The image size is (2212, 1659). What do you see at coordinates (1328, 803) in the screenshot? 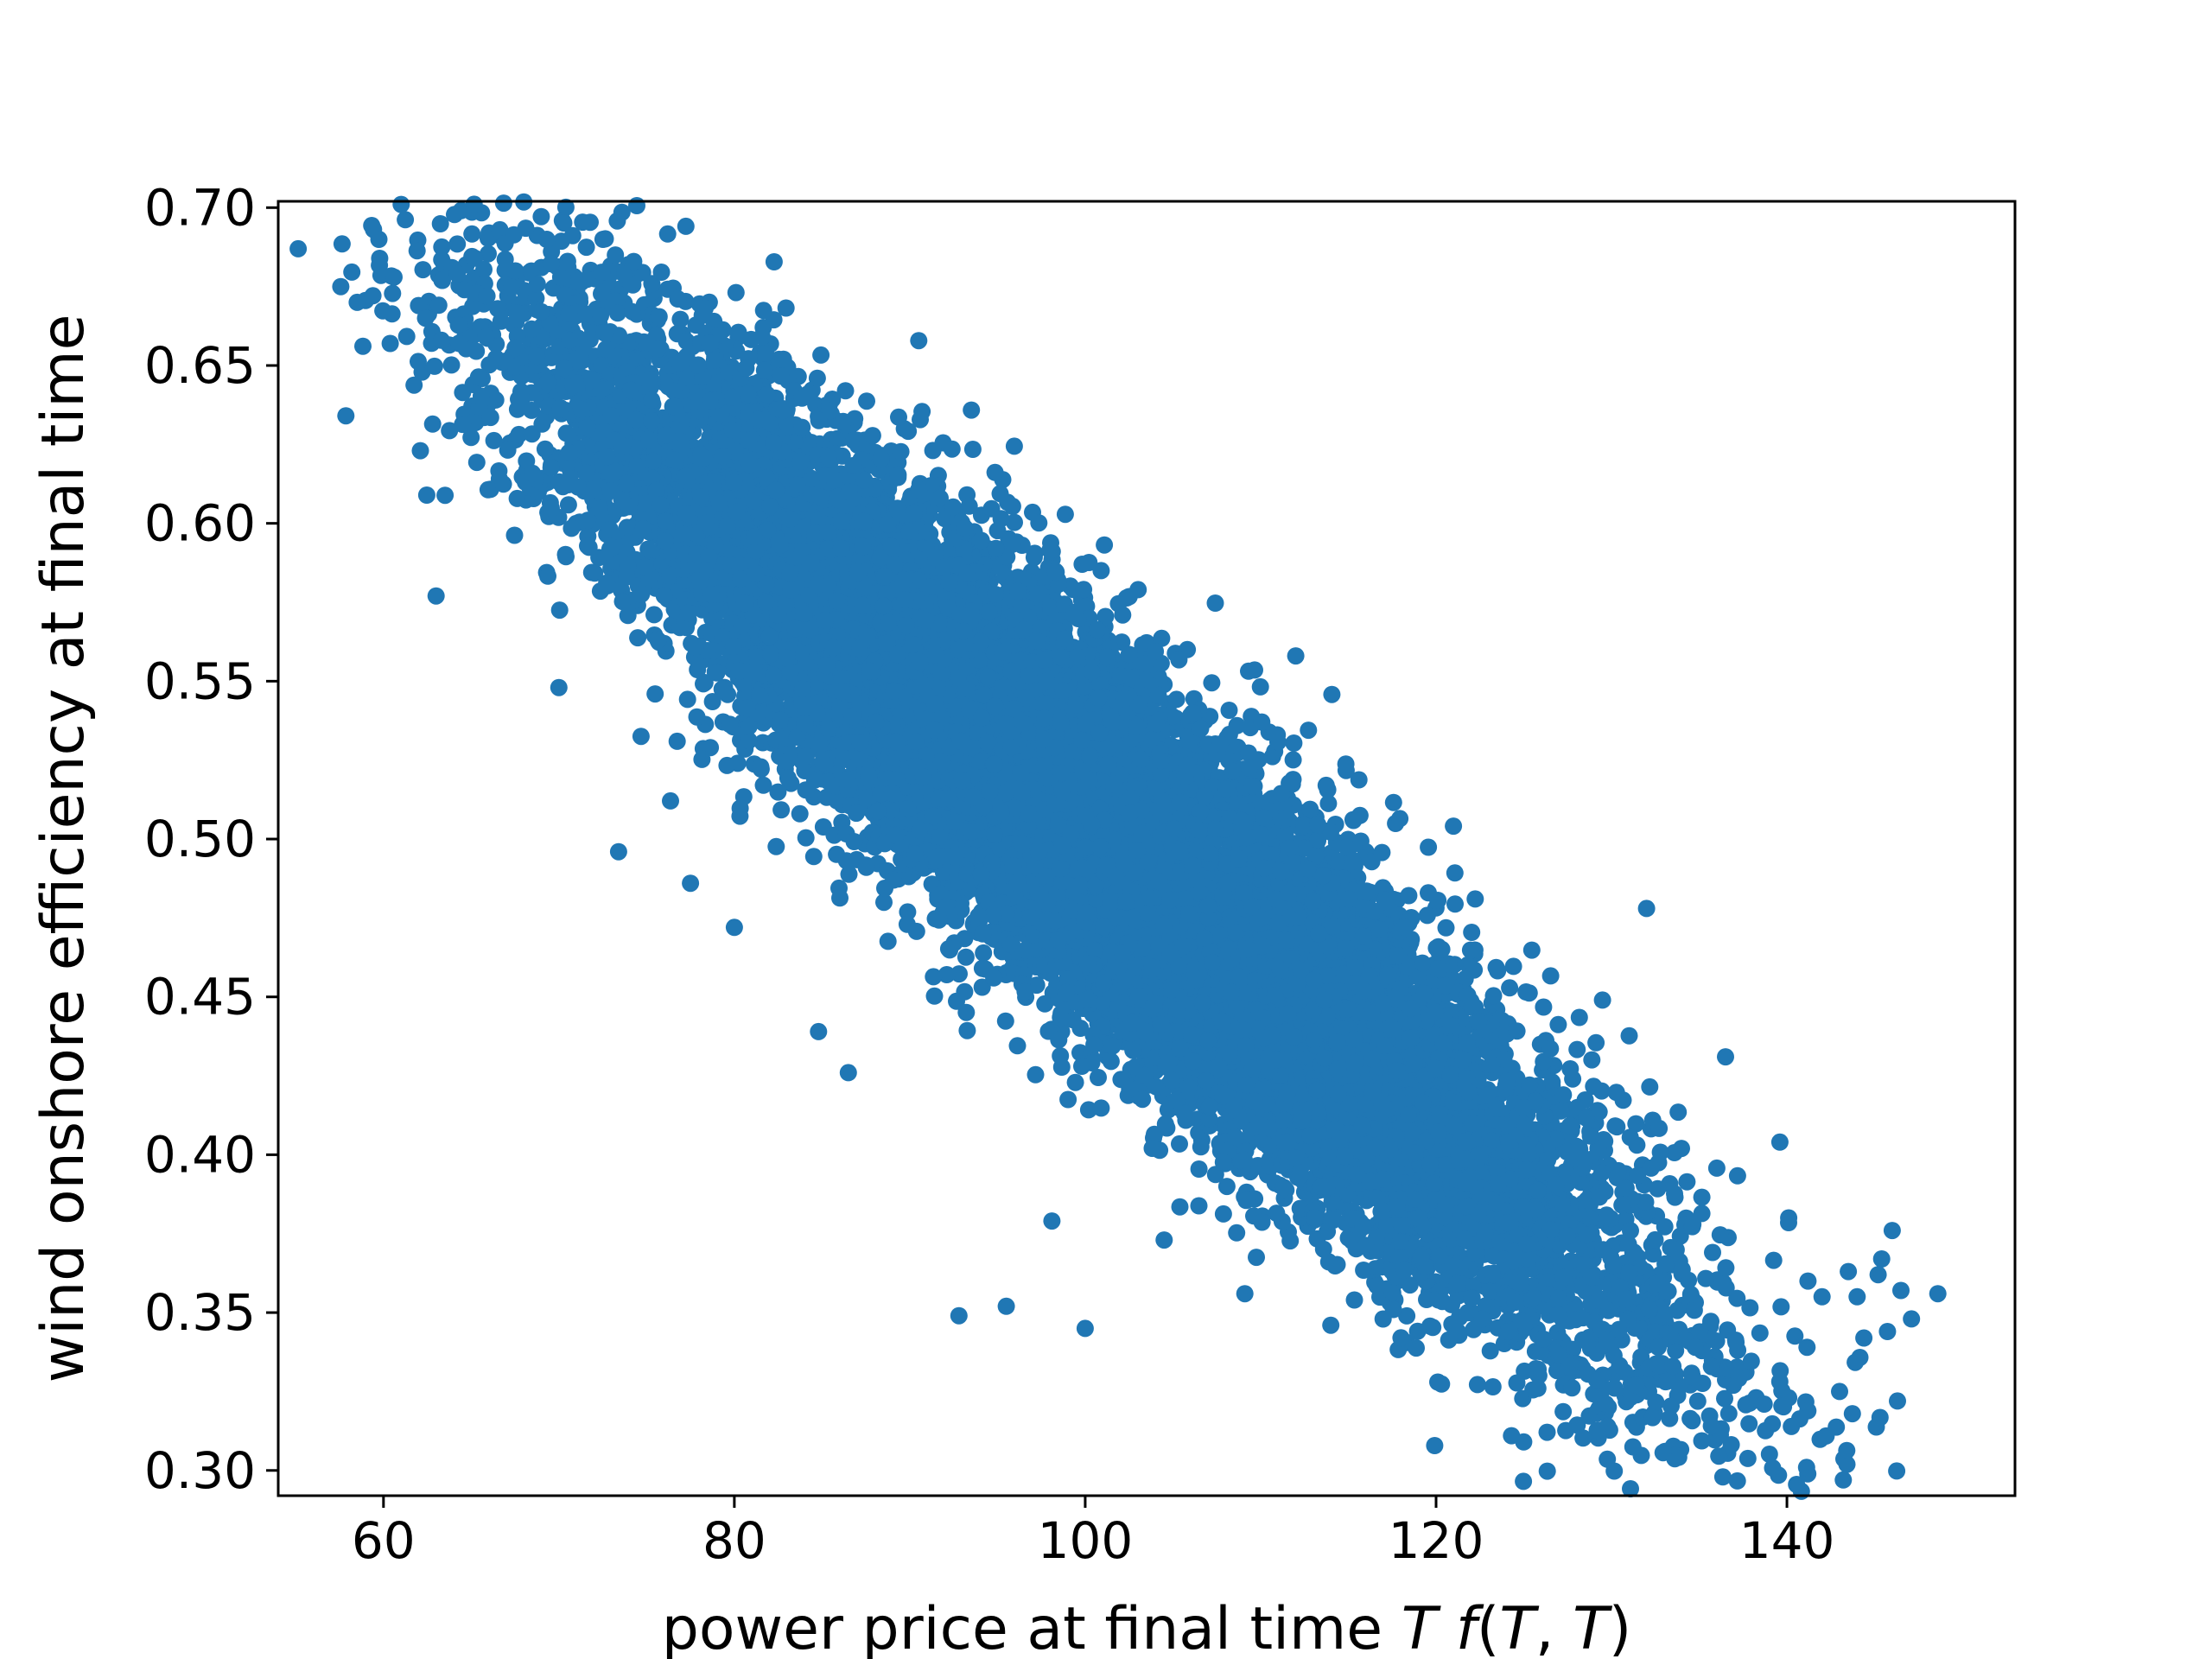
I see `data-point-2029` at bounding box center [1328, 803].